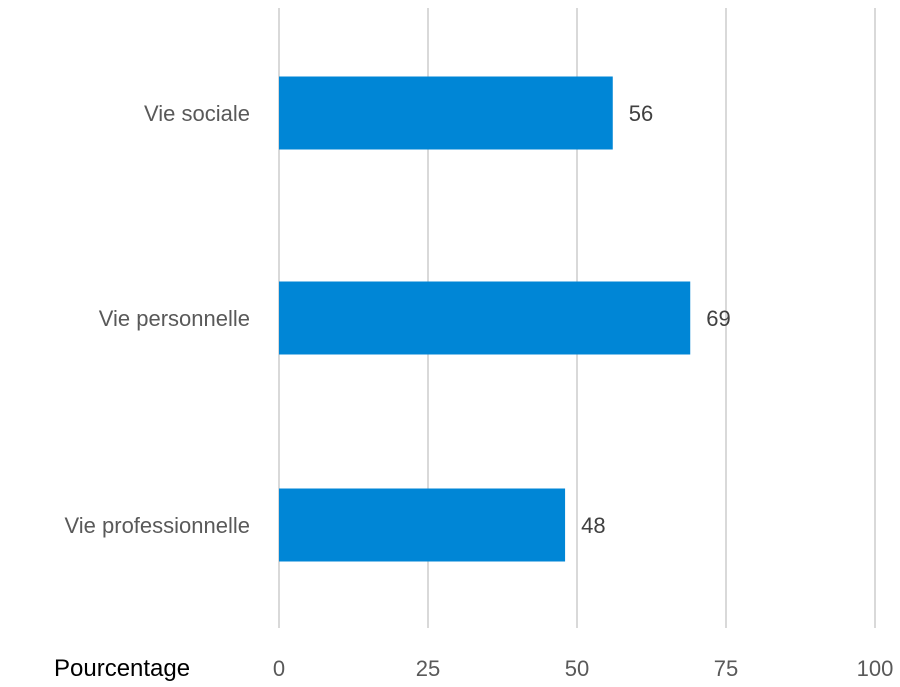 The width and height of the screenshot is (900, 687). I want to click on x-axis-ticks: 0 25 50 75 100, so click(583, 668).